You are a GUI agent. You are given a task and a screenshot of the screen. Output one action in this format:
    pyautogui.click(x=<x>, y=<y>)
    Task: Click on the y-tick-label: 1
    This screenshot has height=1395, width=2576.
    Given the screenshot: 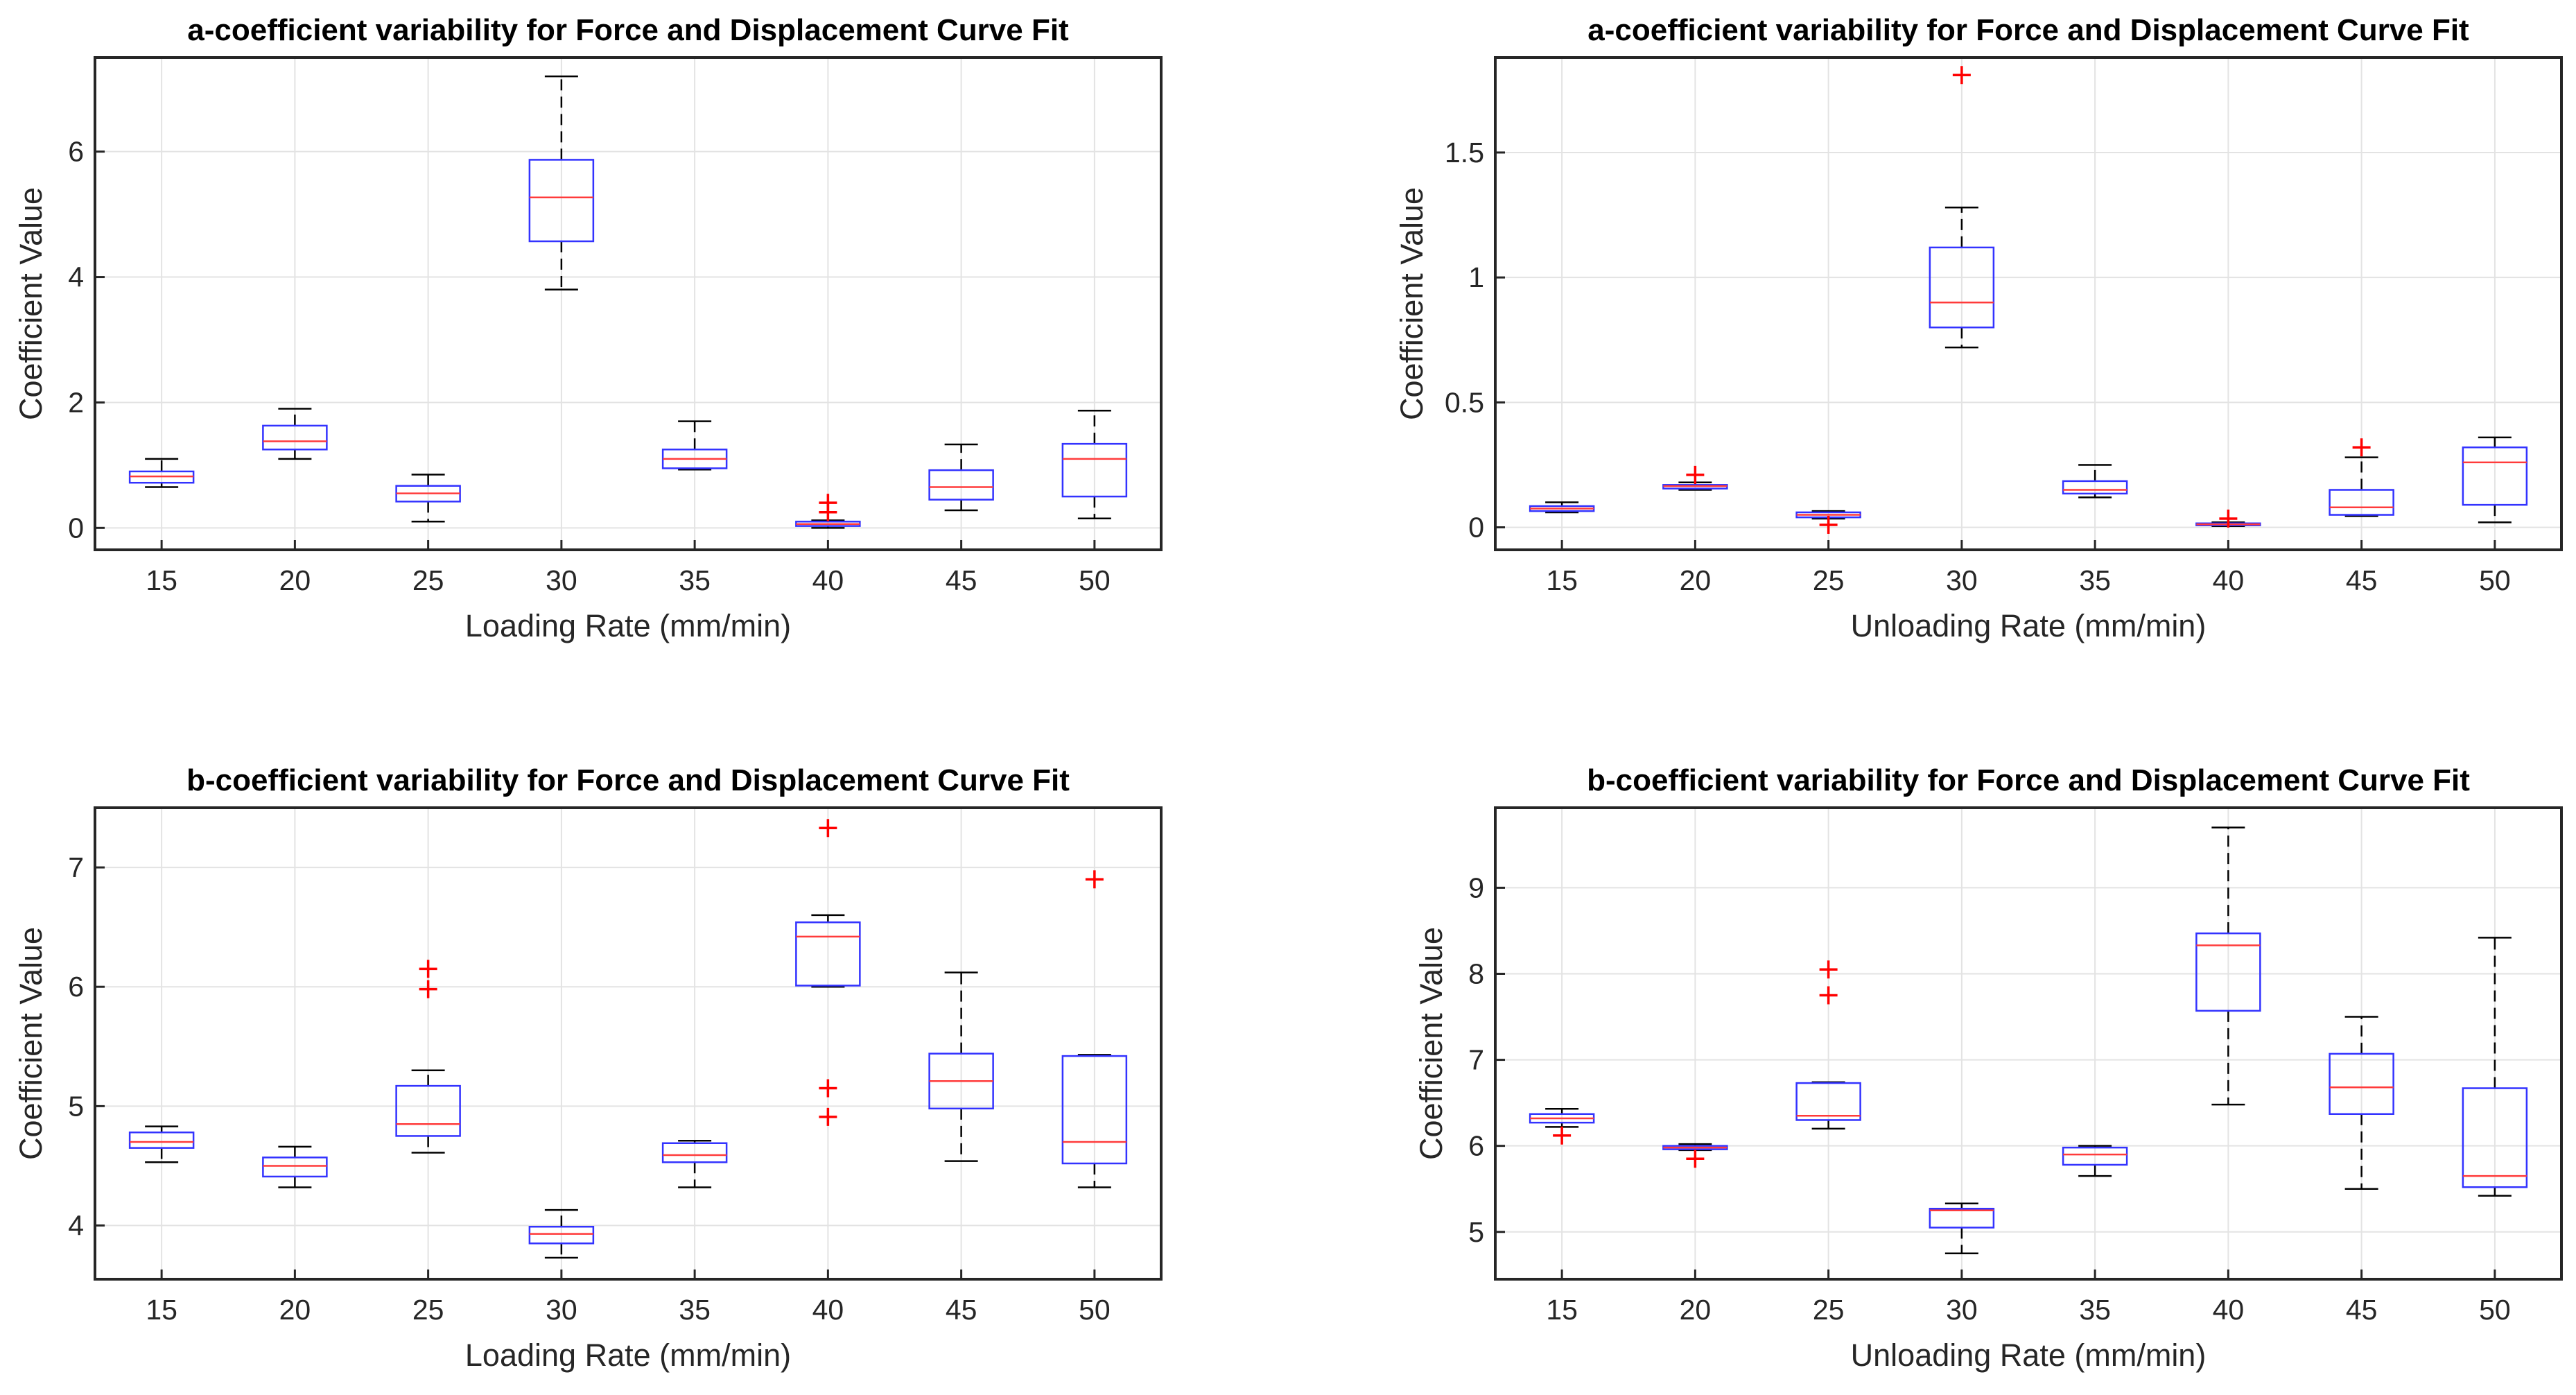 What is the action you would take?
    pyautogui.click(x=1476, y=277)
    